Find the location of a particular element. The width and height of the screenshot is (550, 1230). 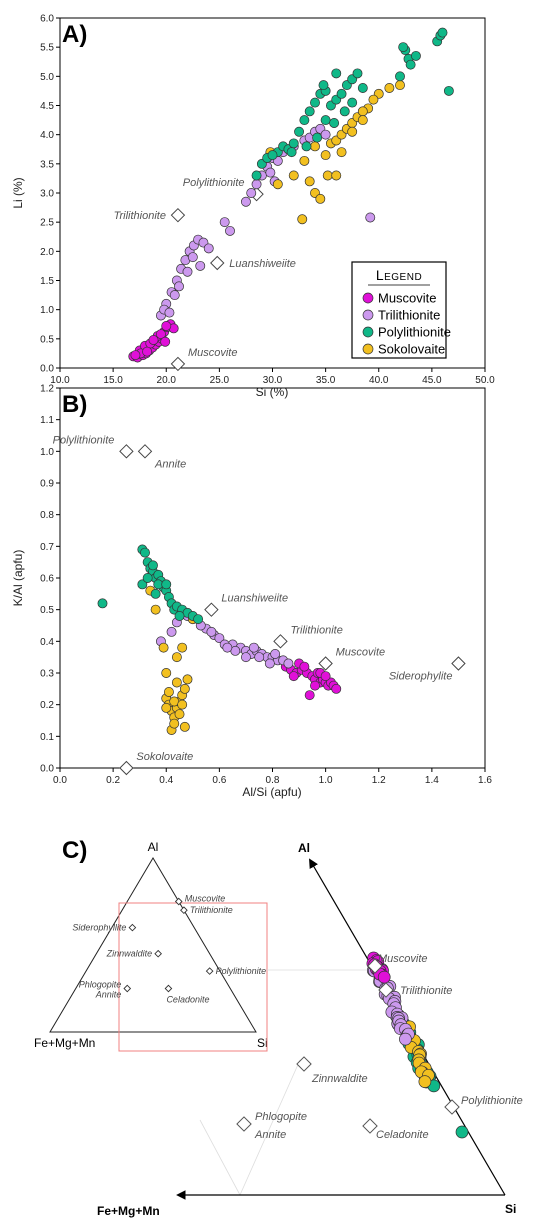

b-ytick-label-1: 0.1 is located at coordinates (47, 737).